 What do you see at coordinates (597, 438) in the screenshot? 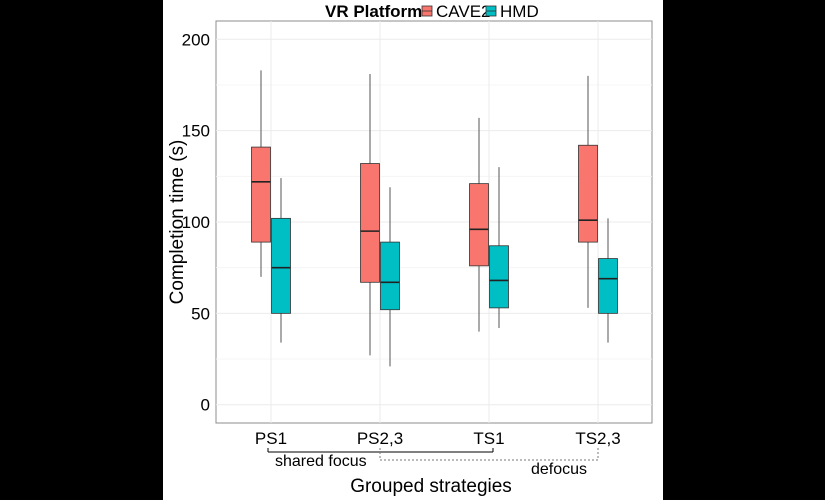
I see `x-tick-label: TS2,3` at bounding box center [597, 438].